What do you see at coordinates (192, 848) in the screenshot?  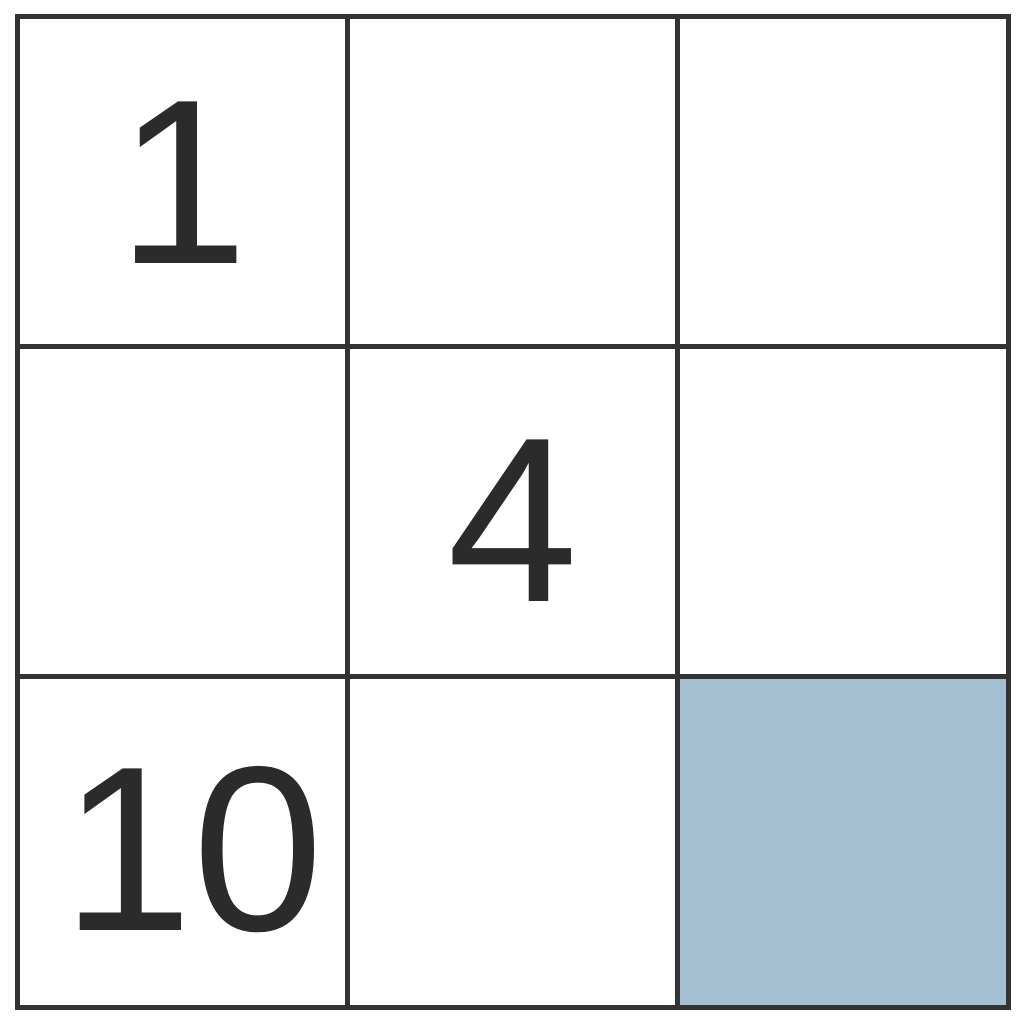 I see `cell-value: 10` at bounding box center [192, 848].